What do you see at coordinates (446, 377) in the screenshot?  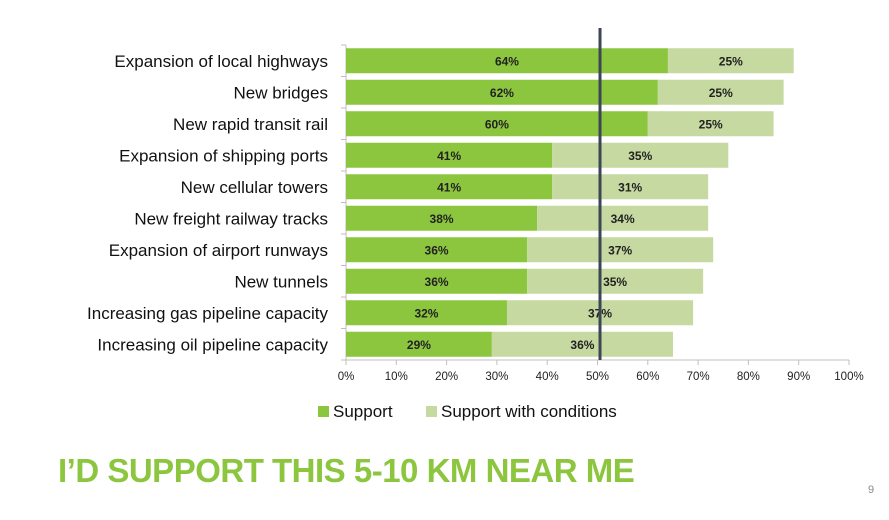 I see `x-tick-label: 20%` at bounding box center [446, 377].